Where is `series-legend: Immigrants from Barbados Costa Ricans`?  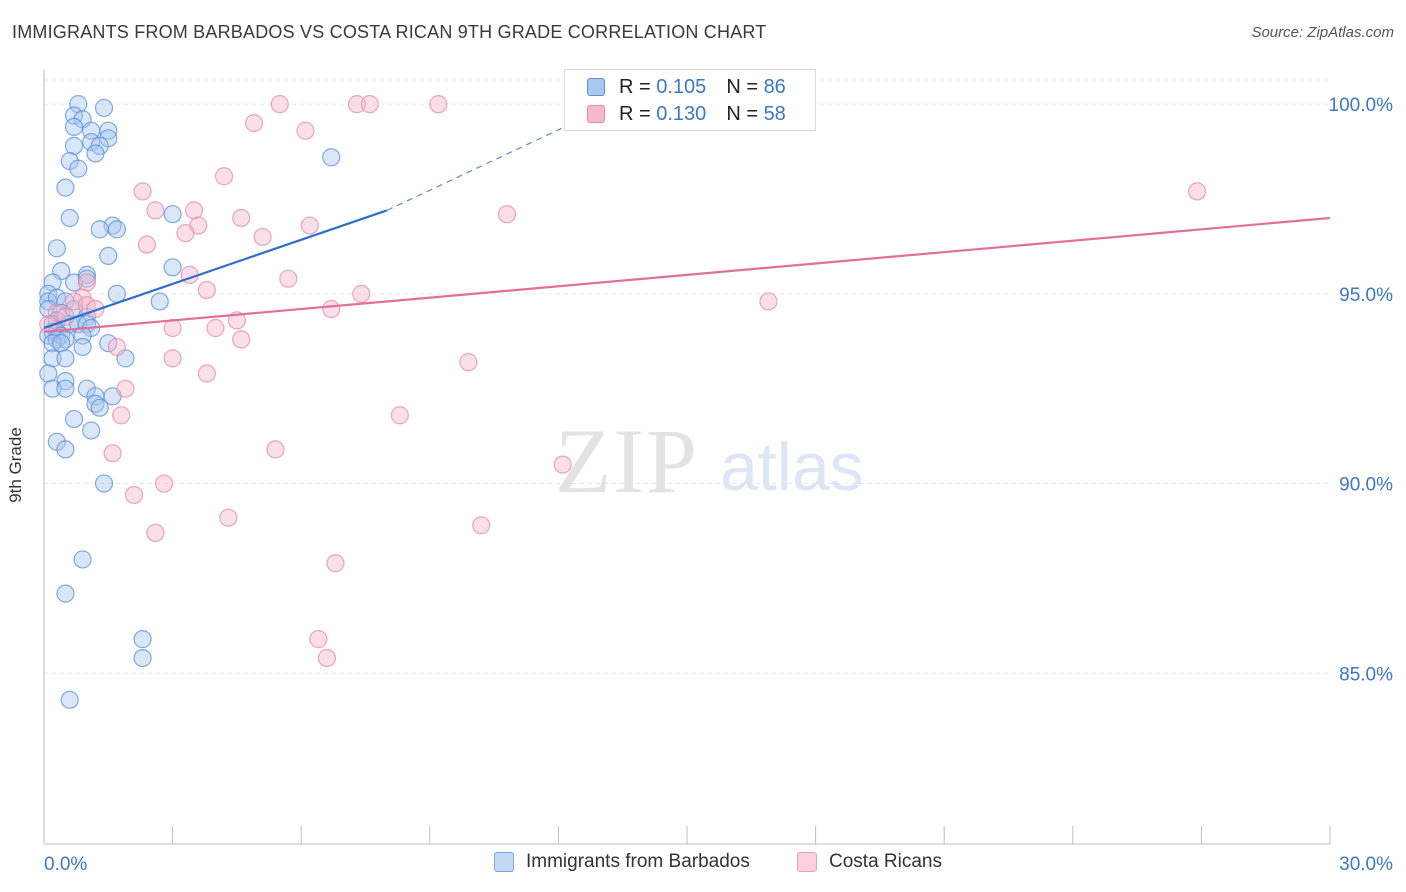
series-legend: Immigrants from Barbados Costa Ricans is located at coordinates (703, 865).